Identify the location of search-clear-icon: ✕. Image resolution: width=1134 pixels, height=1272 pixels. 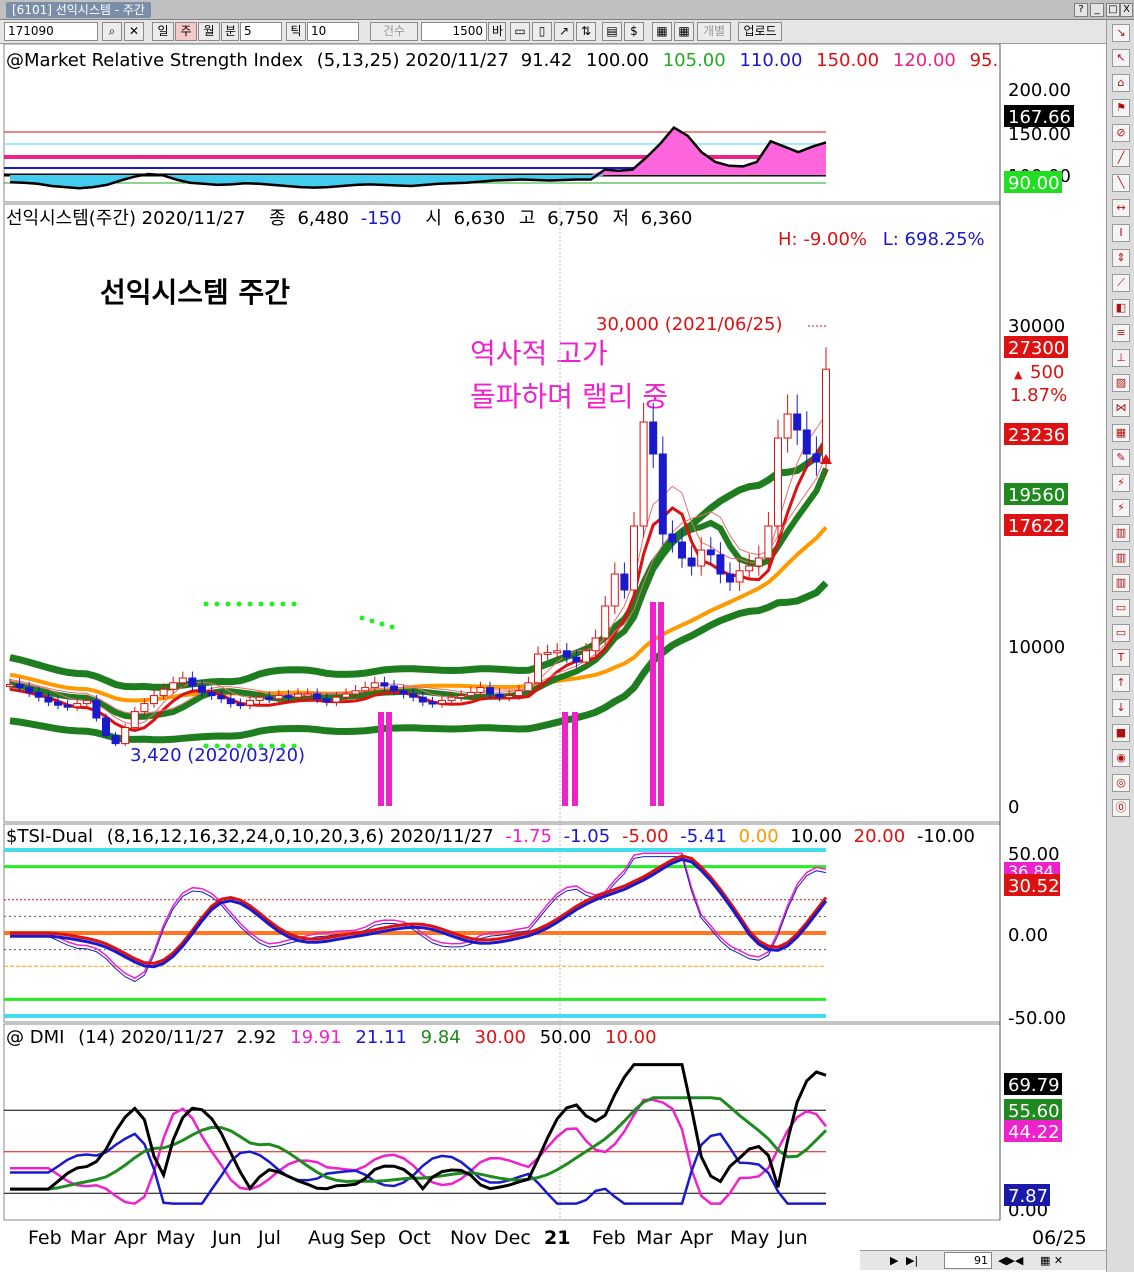
(134, 31).